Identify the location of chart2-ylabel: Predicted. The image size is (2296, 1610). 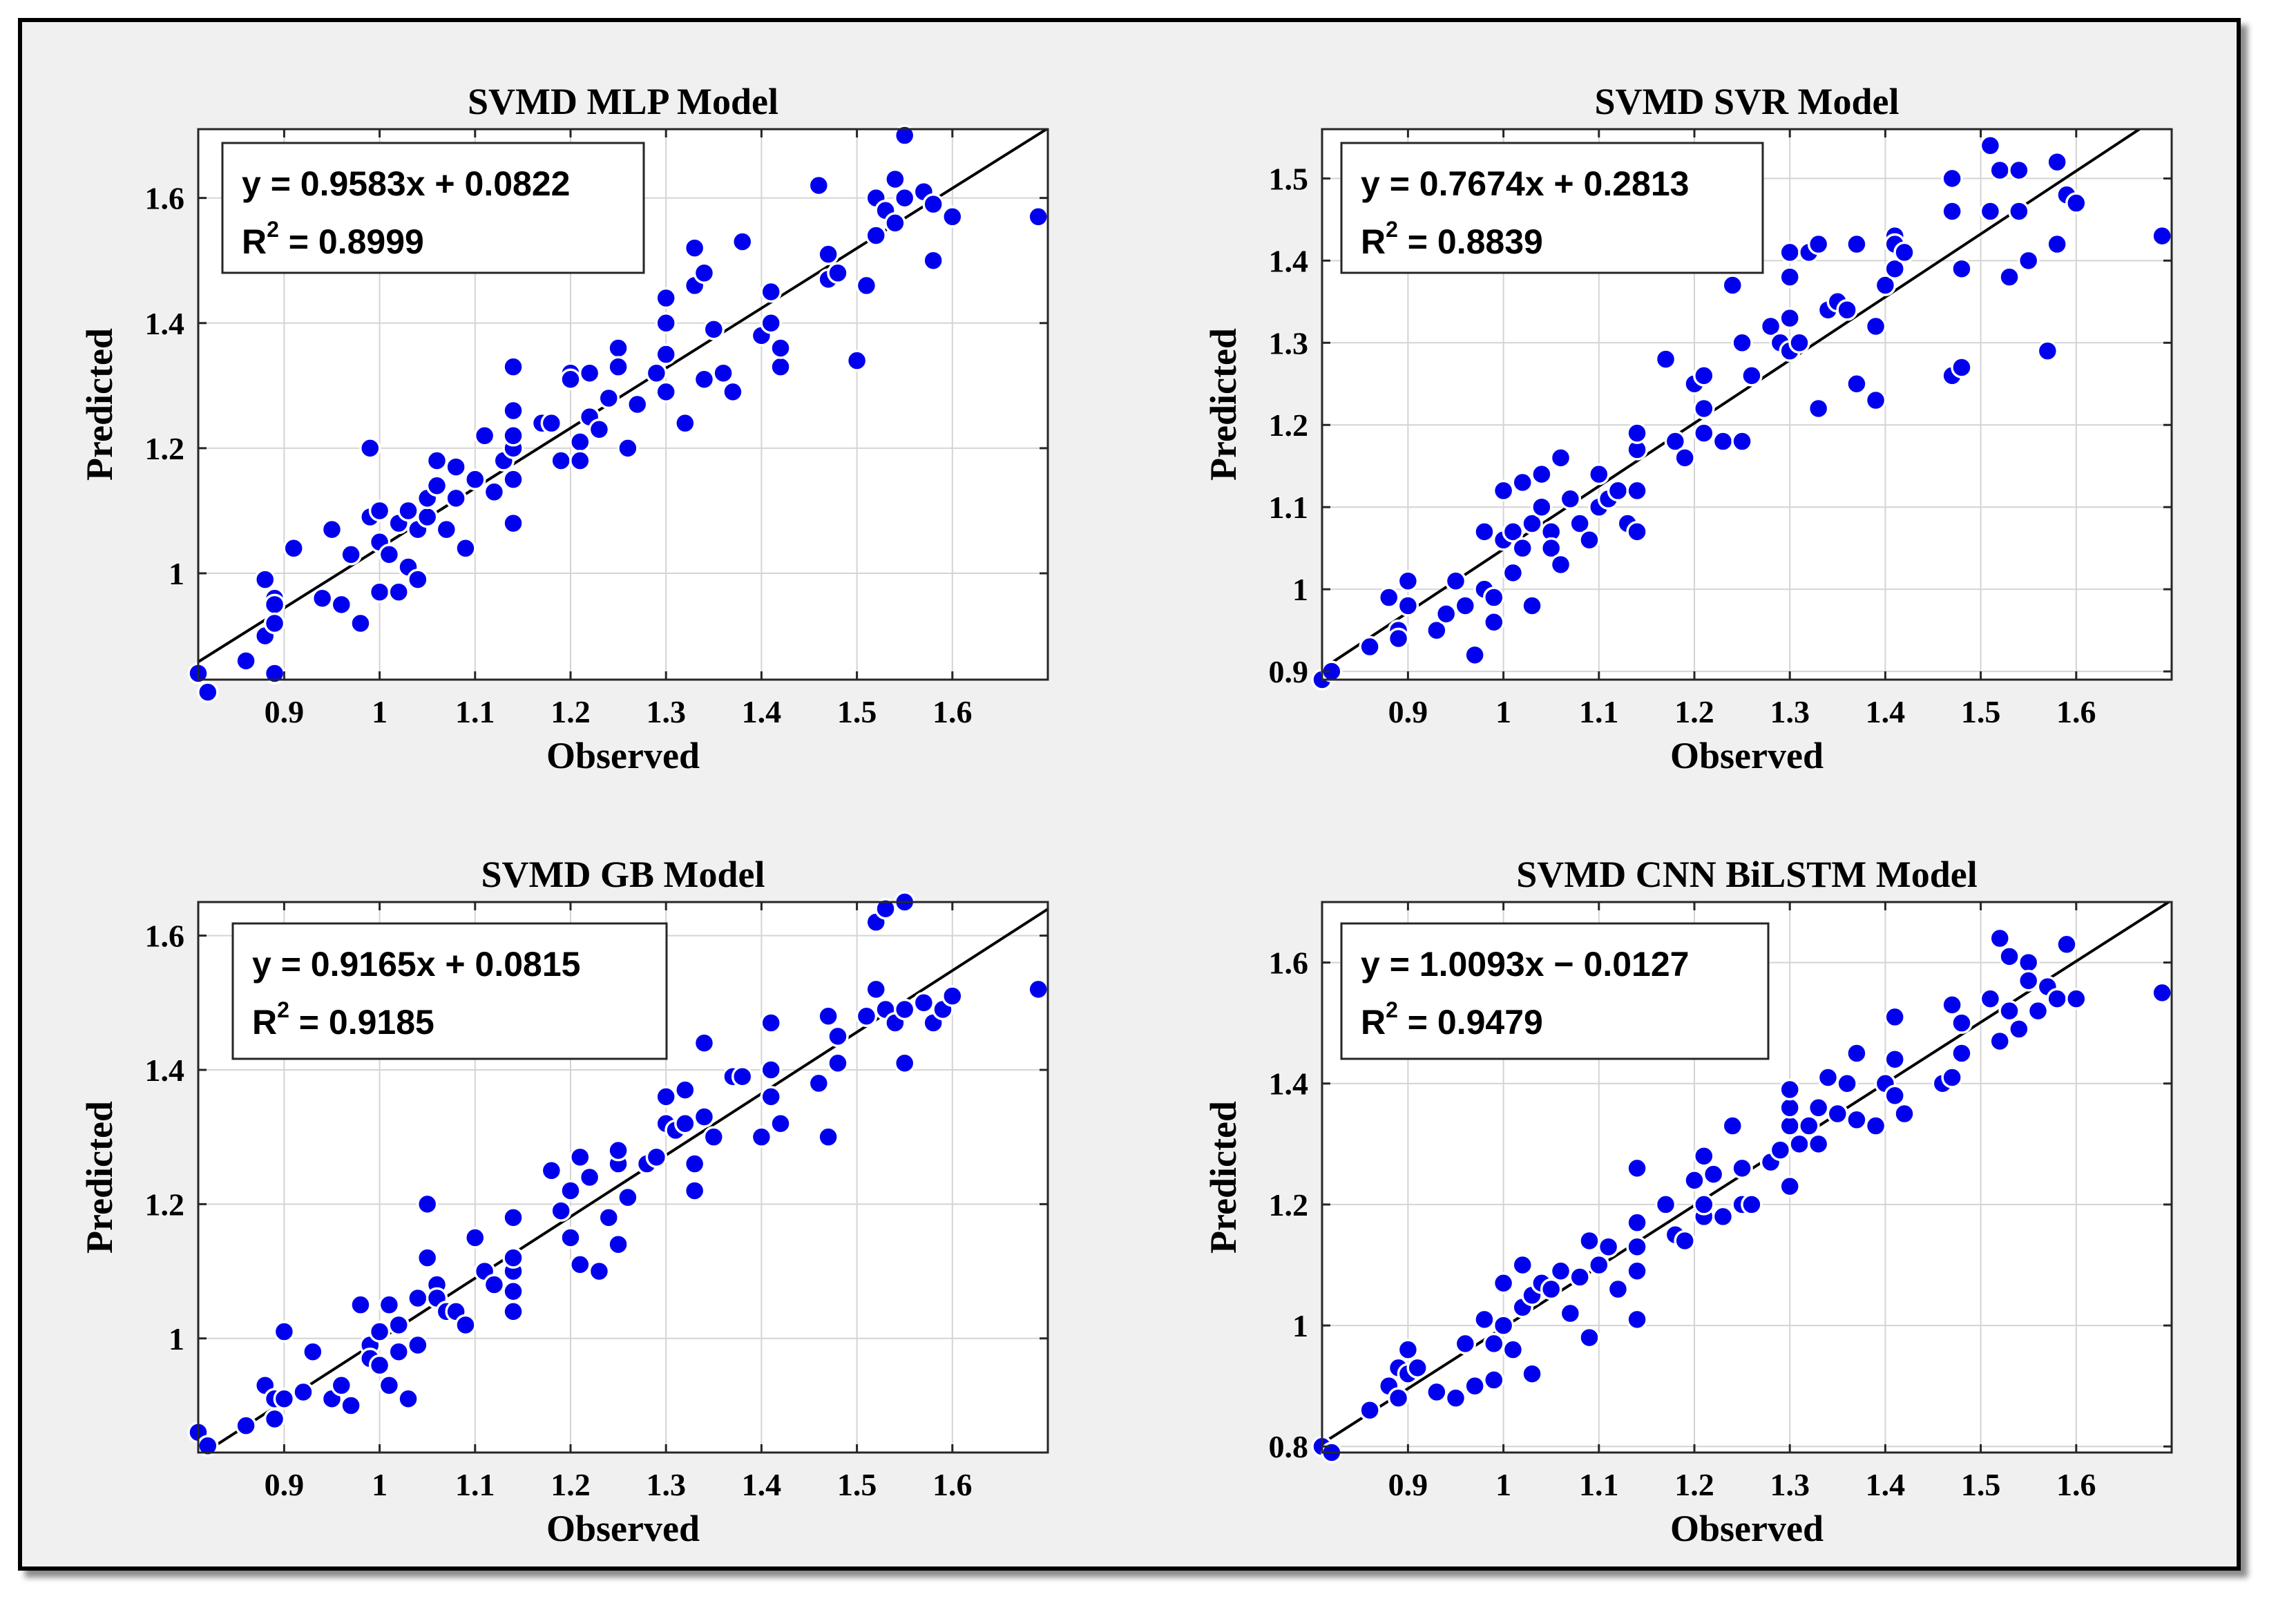
(1223, 404).